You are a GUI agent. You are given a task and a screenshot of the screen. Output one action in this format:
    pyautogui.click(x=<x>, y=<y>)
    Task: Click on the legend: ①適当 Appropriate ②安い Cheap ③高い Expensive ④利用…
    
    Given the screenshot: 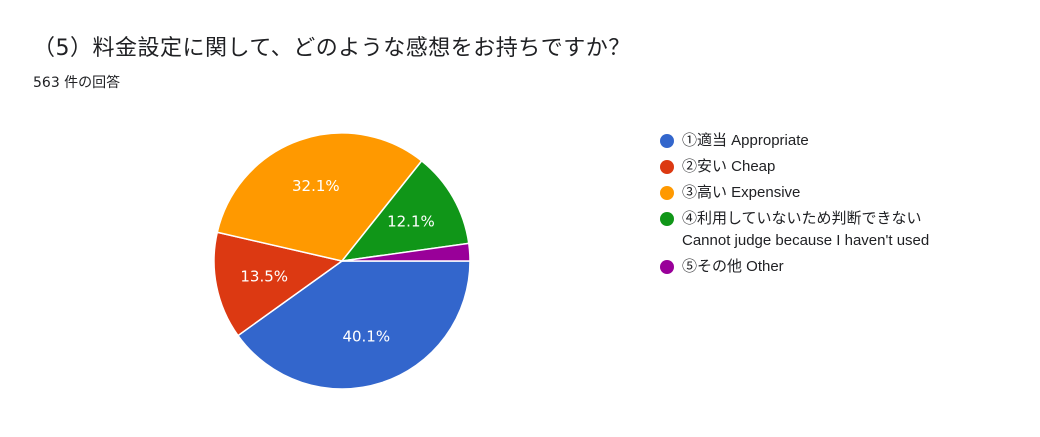 What is the action you would take?
    pyautogui.click(x=794, y=206)
    